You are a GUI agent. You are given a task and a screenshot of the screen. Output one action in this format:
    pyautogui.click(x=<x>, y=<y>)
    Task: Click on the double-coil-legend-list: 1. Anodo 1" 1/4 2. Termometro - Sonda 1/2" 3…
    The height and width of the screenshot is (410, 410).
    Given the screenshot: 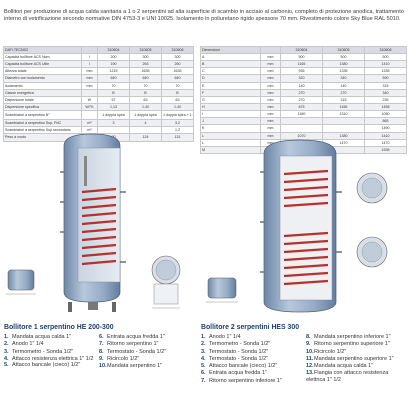 What is the action you would take?
    pyautogui.click(x=253, y=359)
    